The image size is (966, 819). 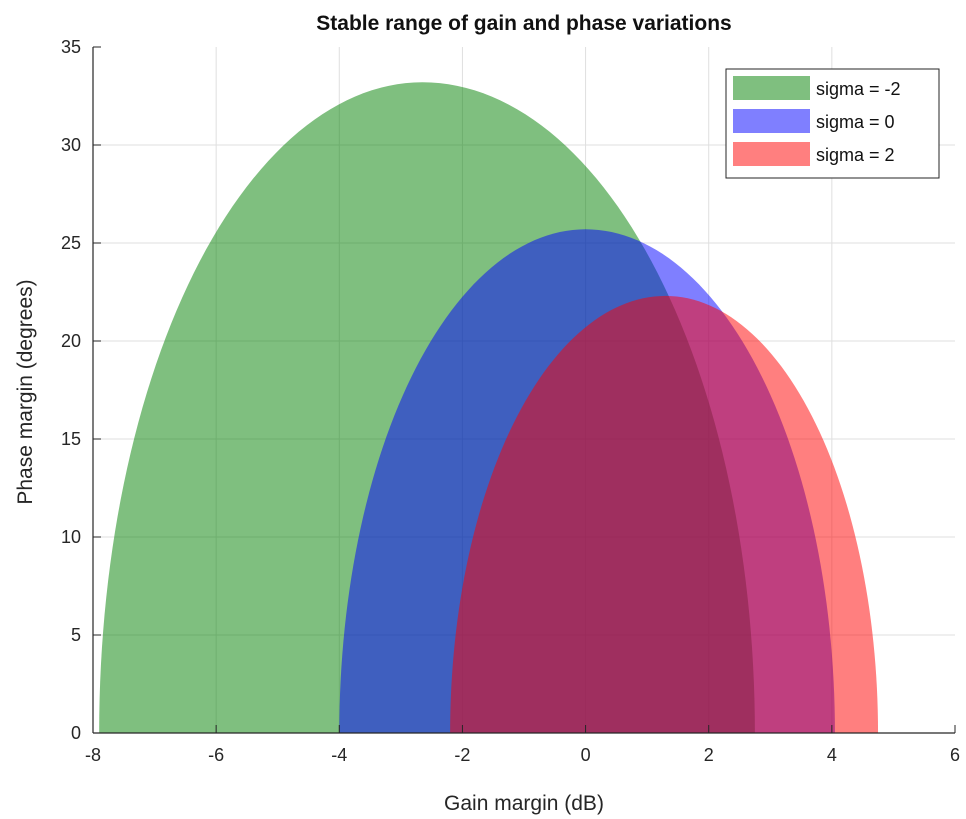 What do you see at coordinates (216, 755) in the screenshot?
I see `x-tick-label: -6` at bounding box center [216, 755].